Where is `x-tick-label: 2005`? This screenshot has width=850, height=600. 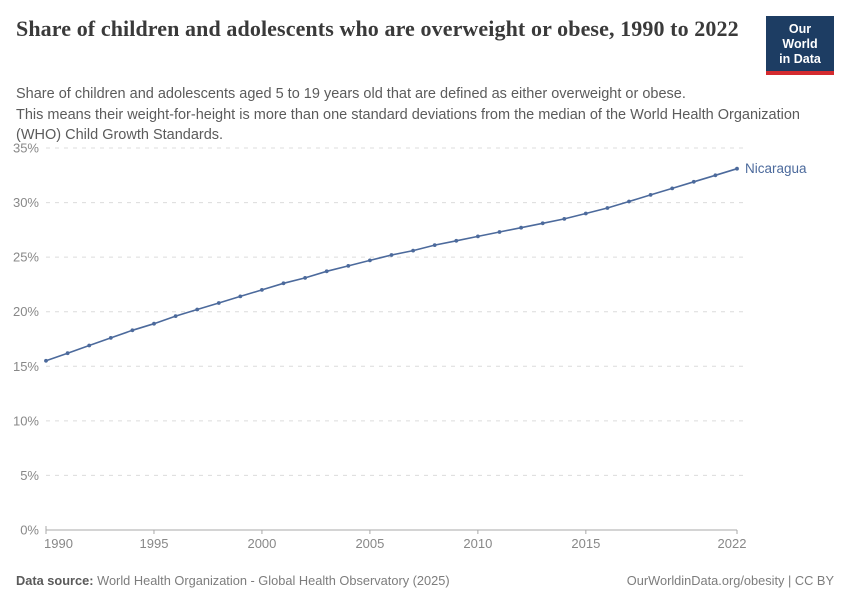
x-tick-label: 2005 is located at coordinates (369, 543).